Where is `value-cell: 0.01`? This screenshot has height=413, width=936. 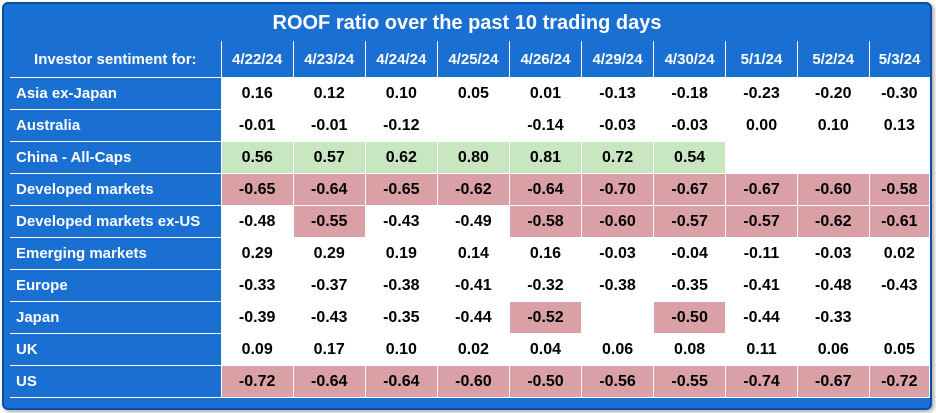 value-cell: 0.01 is located at coordinates (545, 93).